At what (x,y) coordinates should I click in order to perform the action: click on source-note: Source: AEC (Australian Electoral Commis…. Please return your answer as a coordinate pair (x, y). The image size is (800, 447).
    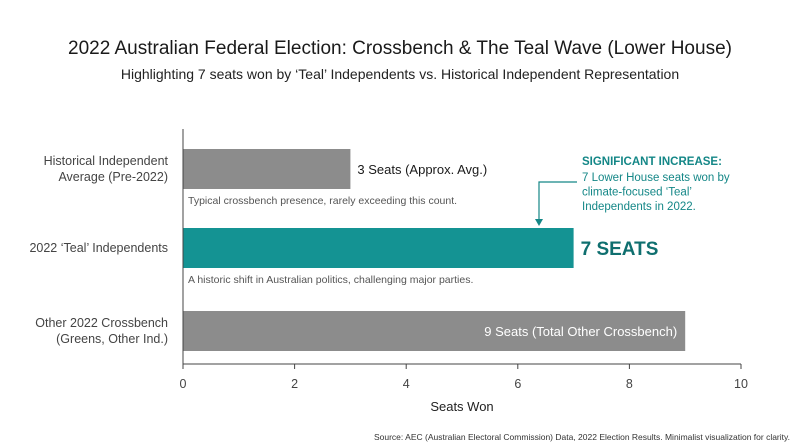
    Looking at the image, I should click on (582, 437).